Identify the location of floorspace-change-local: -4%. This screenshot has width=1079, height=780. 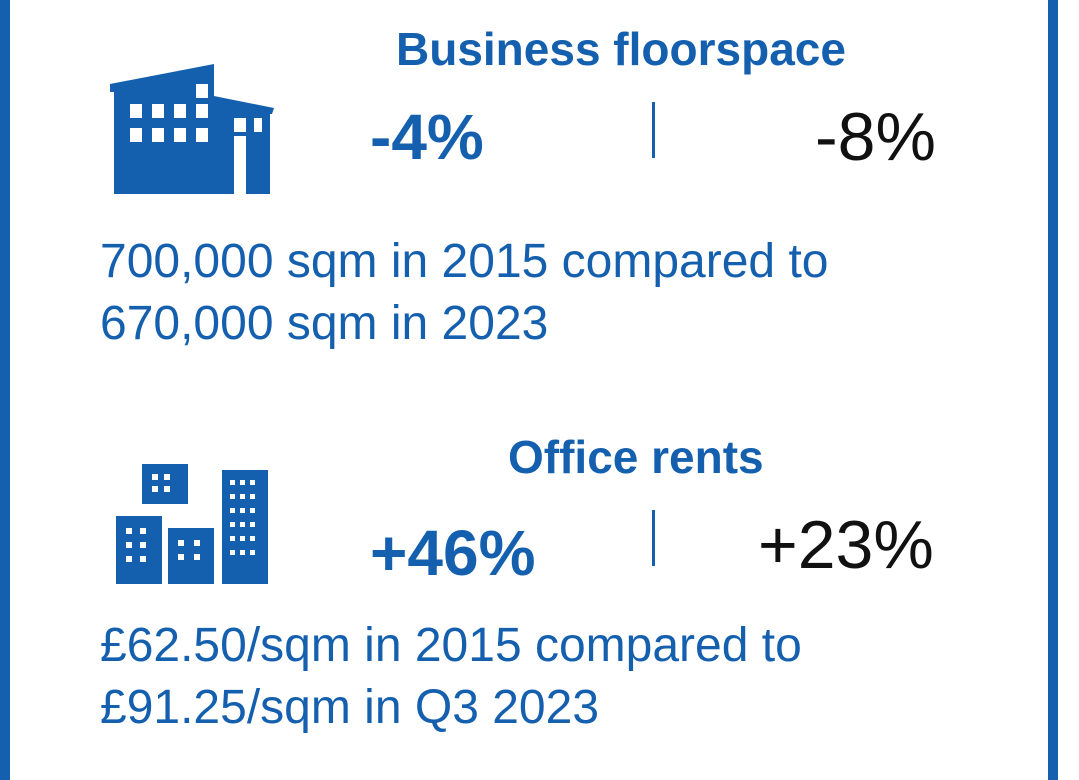
(427, 137).